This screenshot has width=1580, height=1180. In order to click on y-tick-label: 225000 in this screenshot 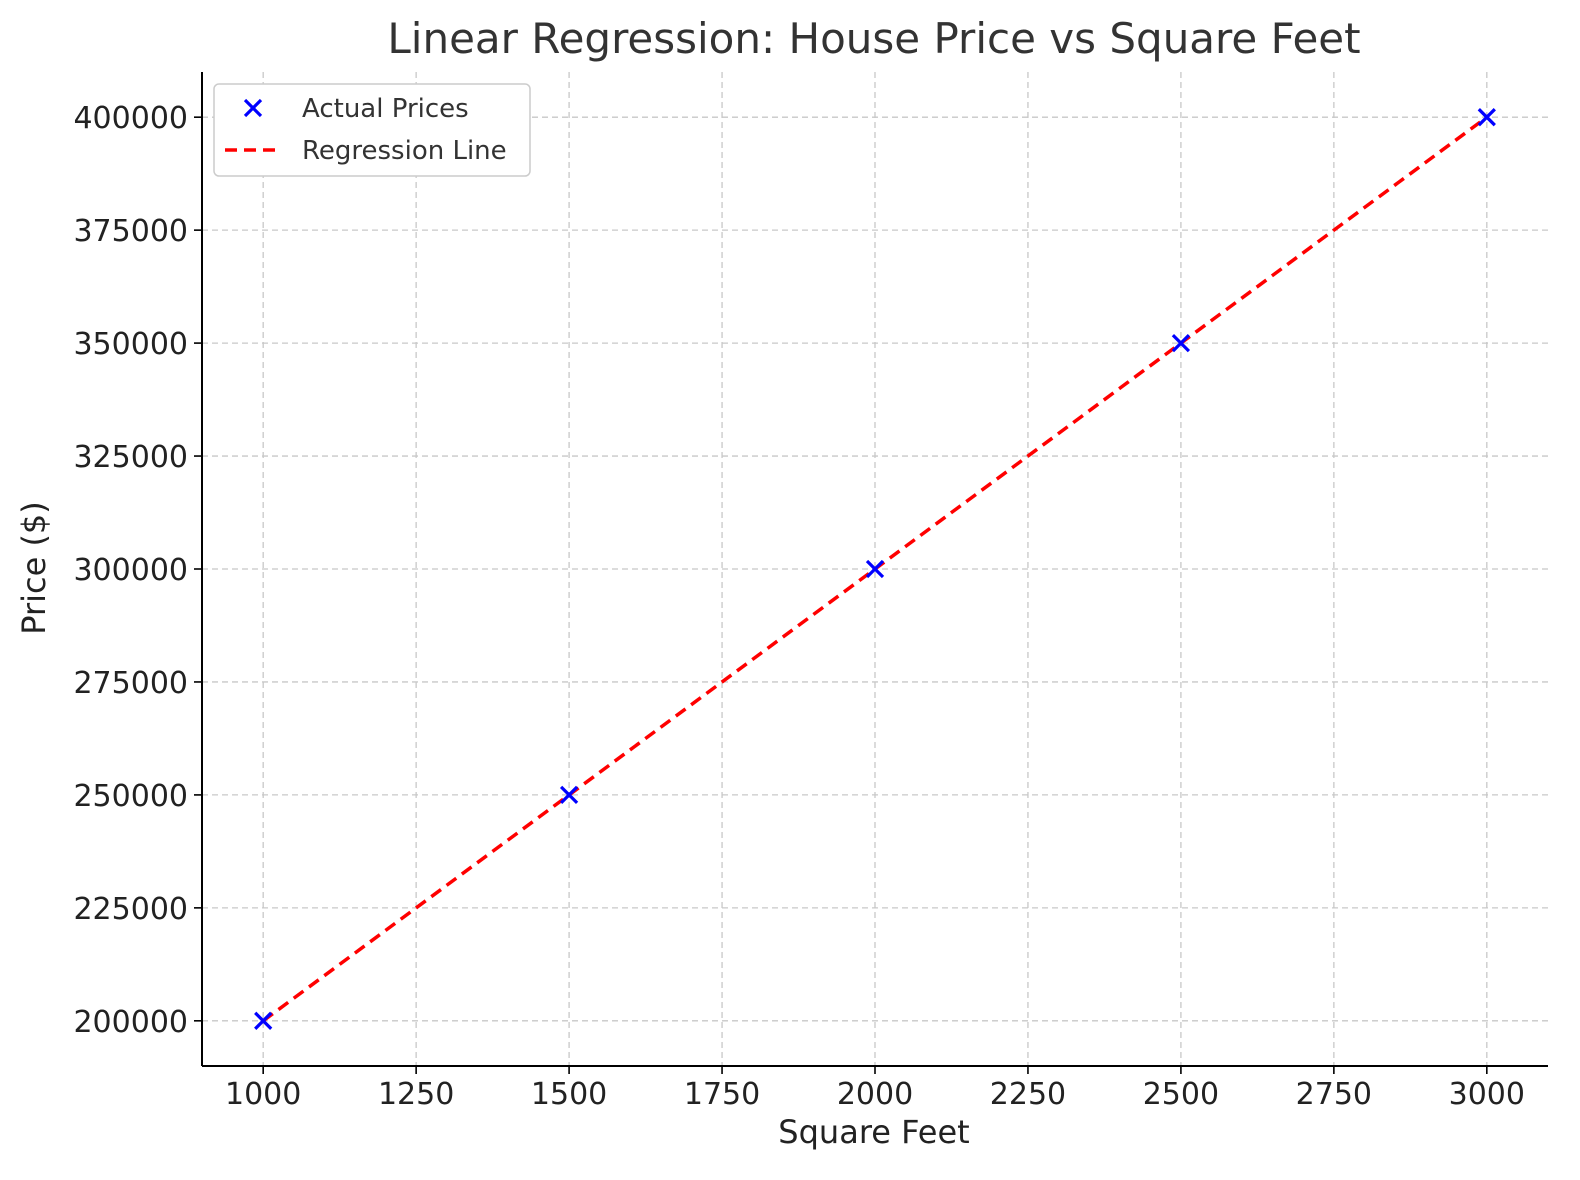, I will do `click(130, 909)`.